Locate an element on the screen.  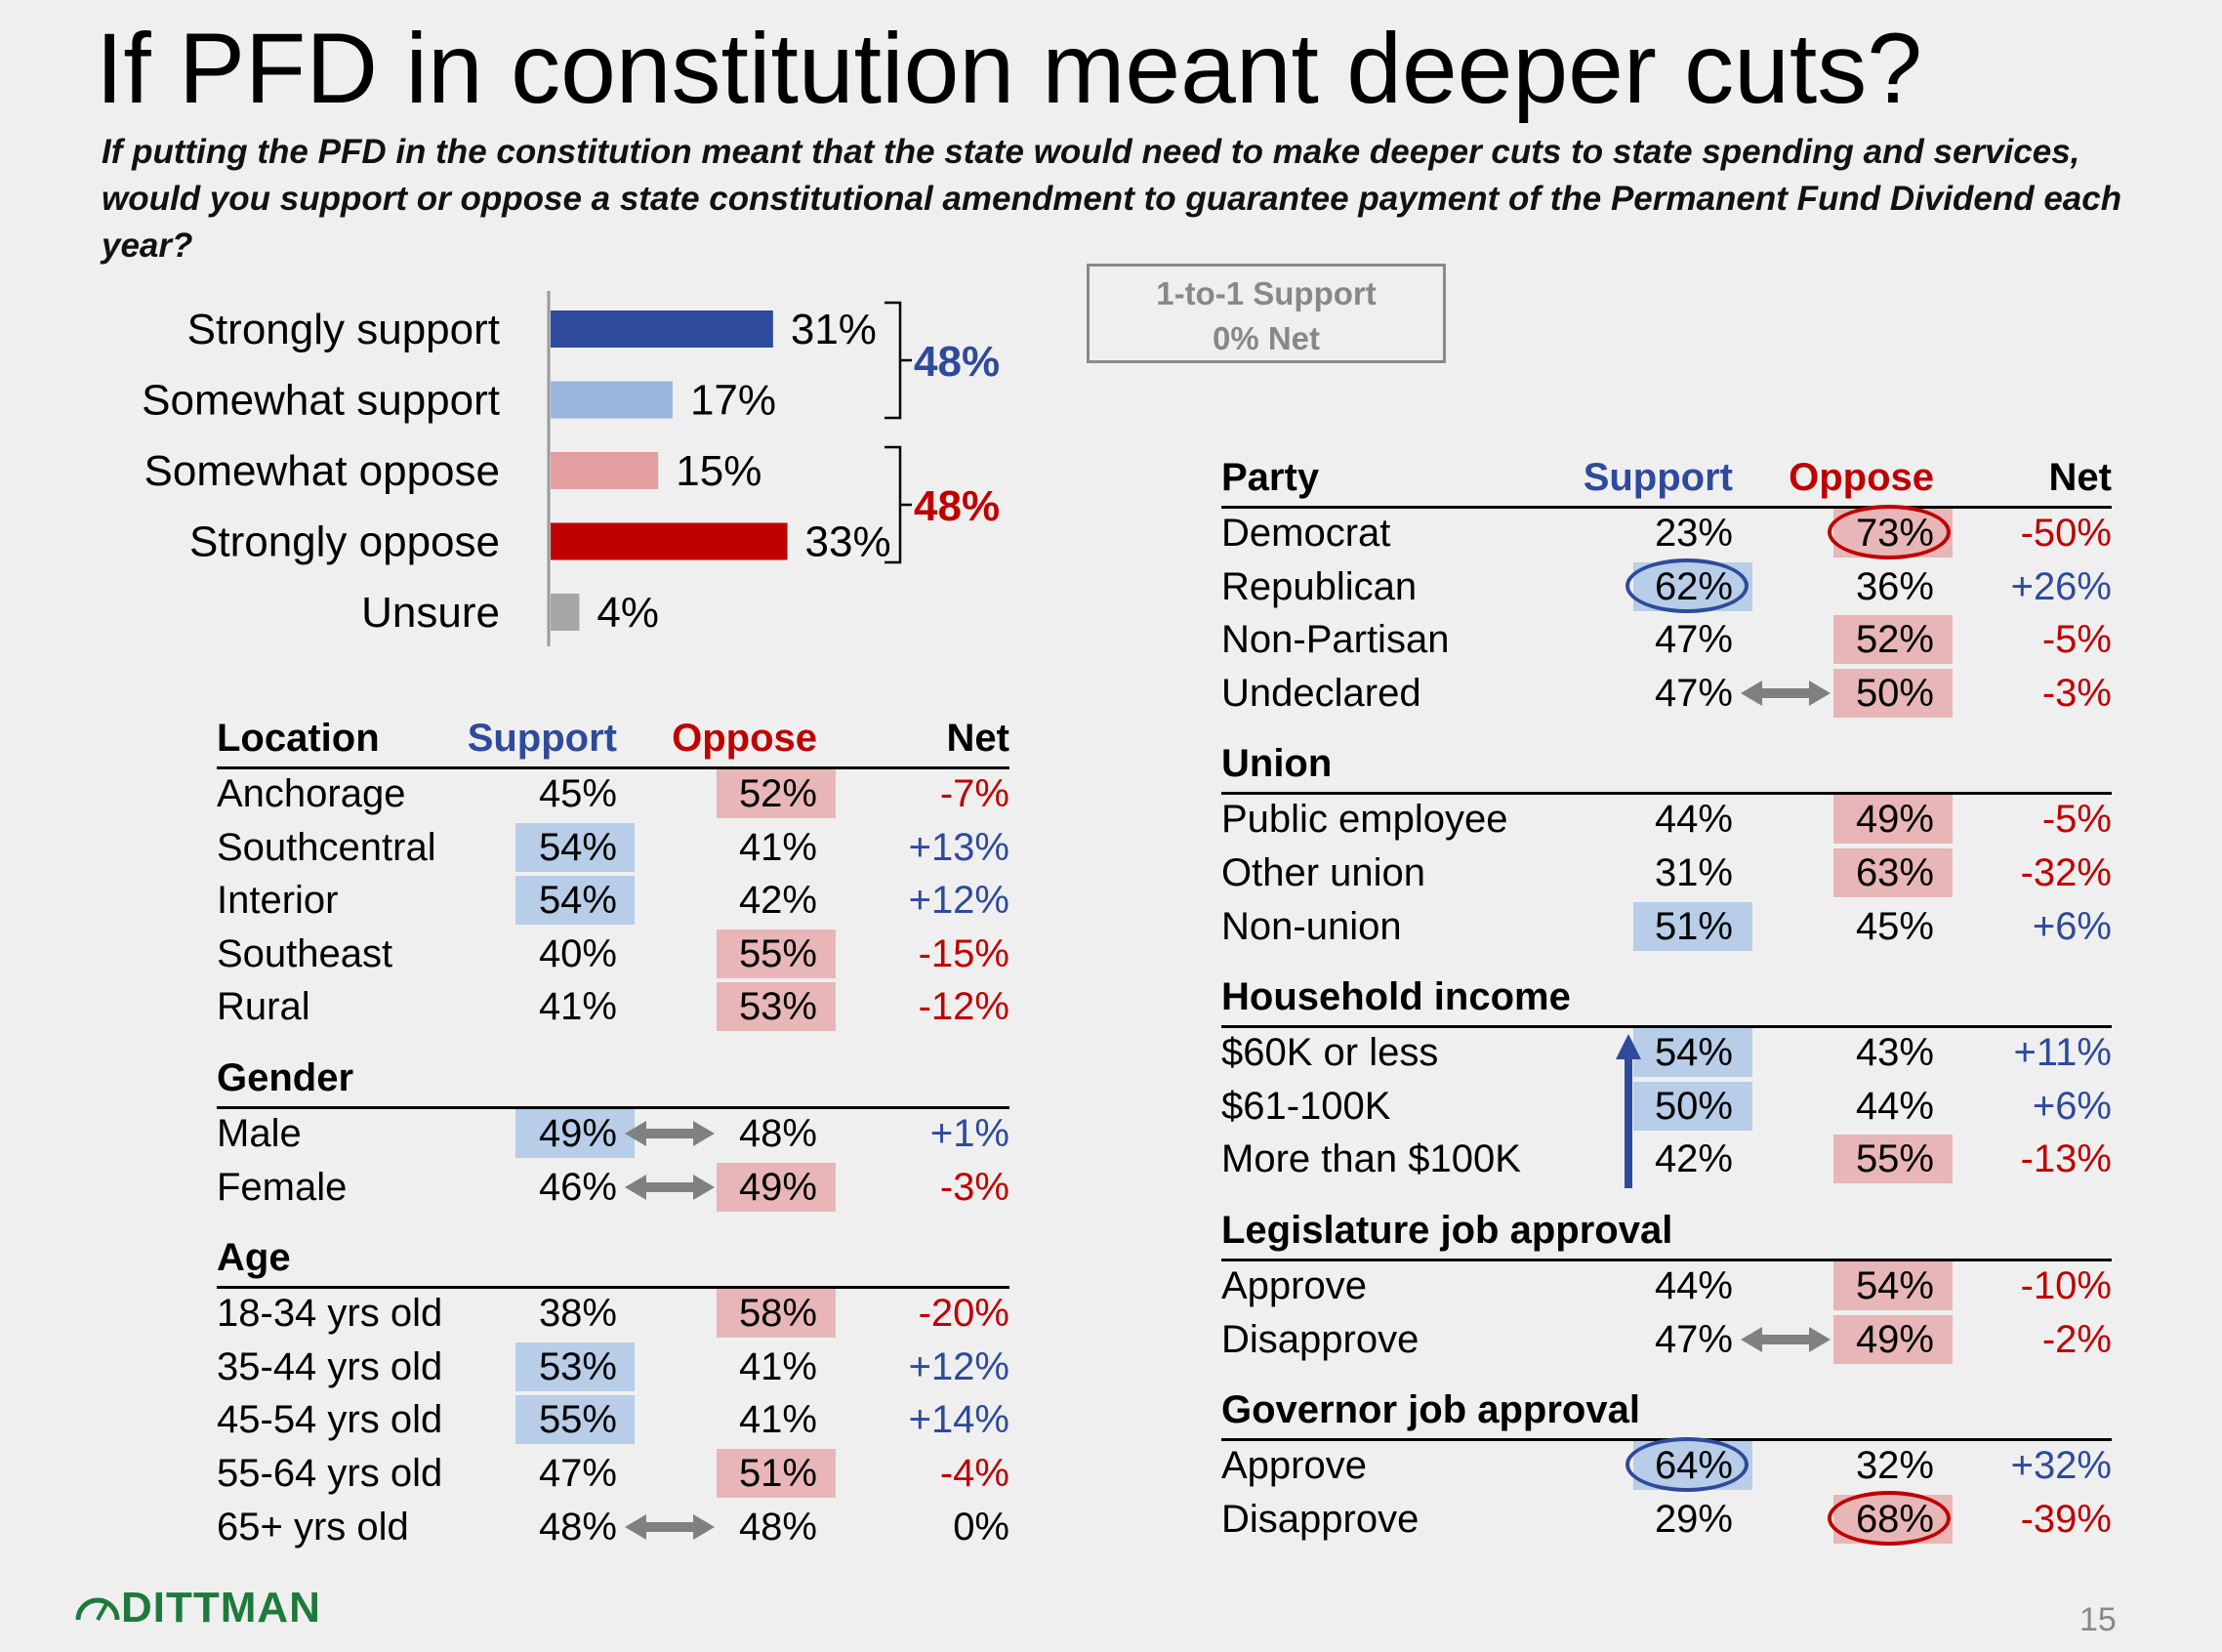
summary-line-2: 0% Net is located at coordinates (1267, 338).